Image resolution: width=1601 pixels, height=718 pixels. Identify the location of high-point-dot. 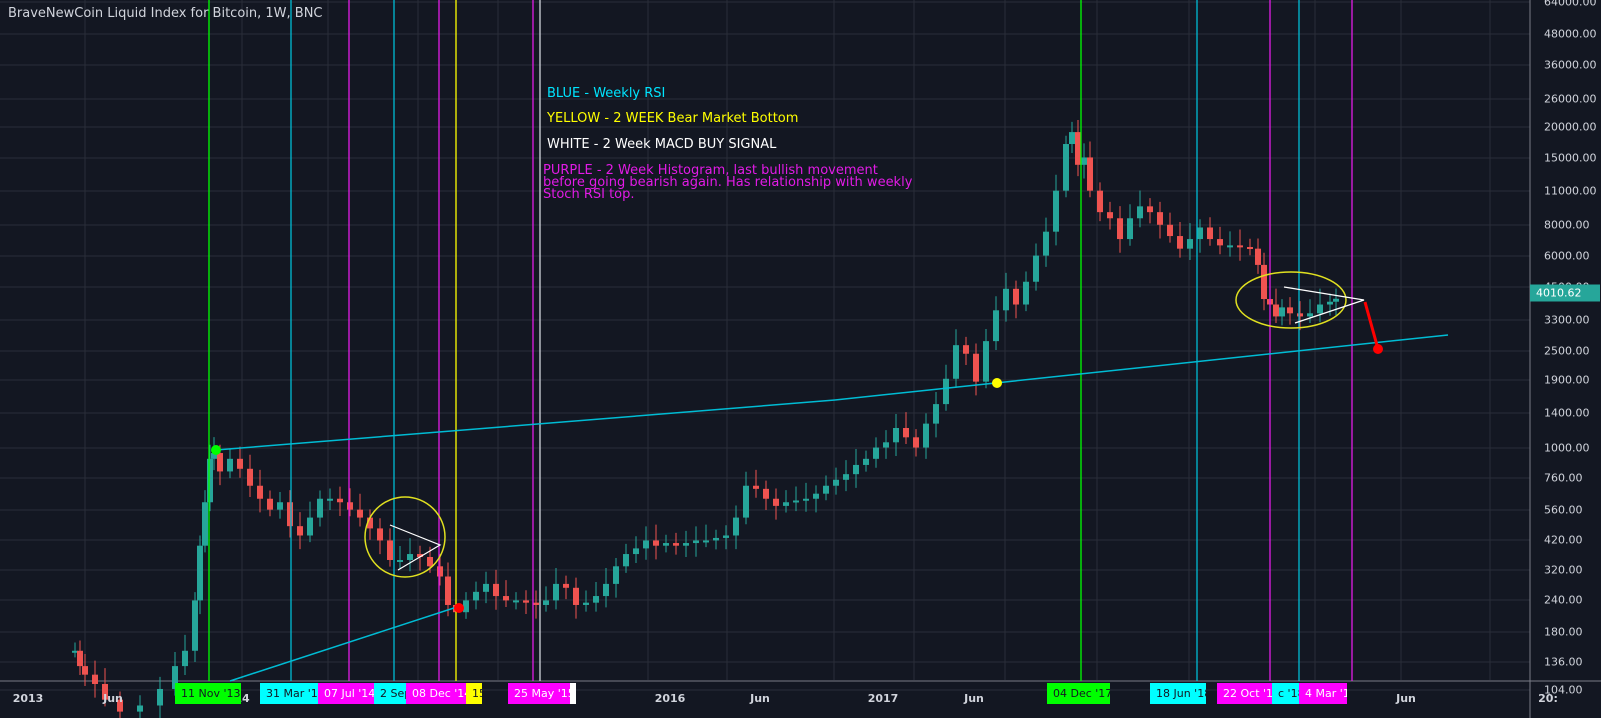
(216, 450).